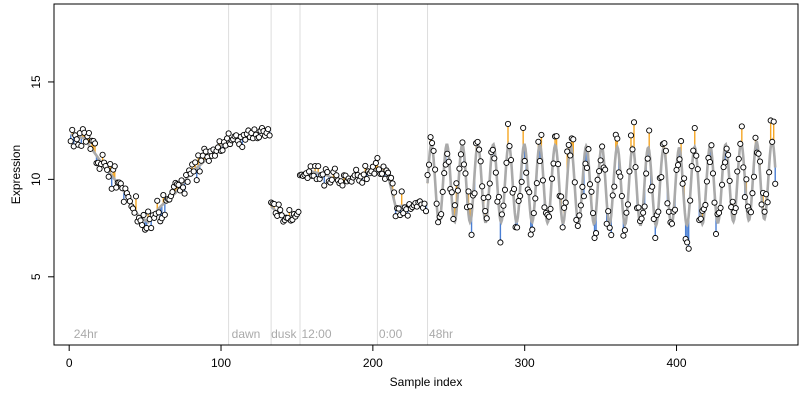  Describe the element at coordinates (86, 334) in the screenshot. I see `region-label: 24hr` at that location.